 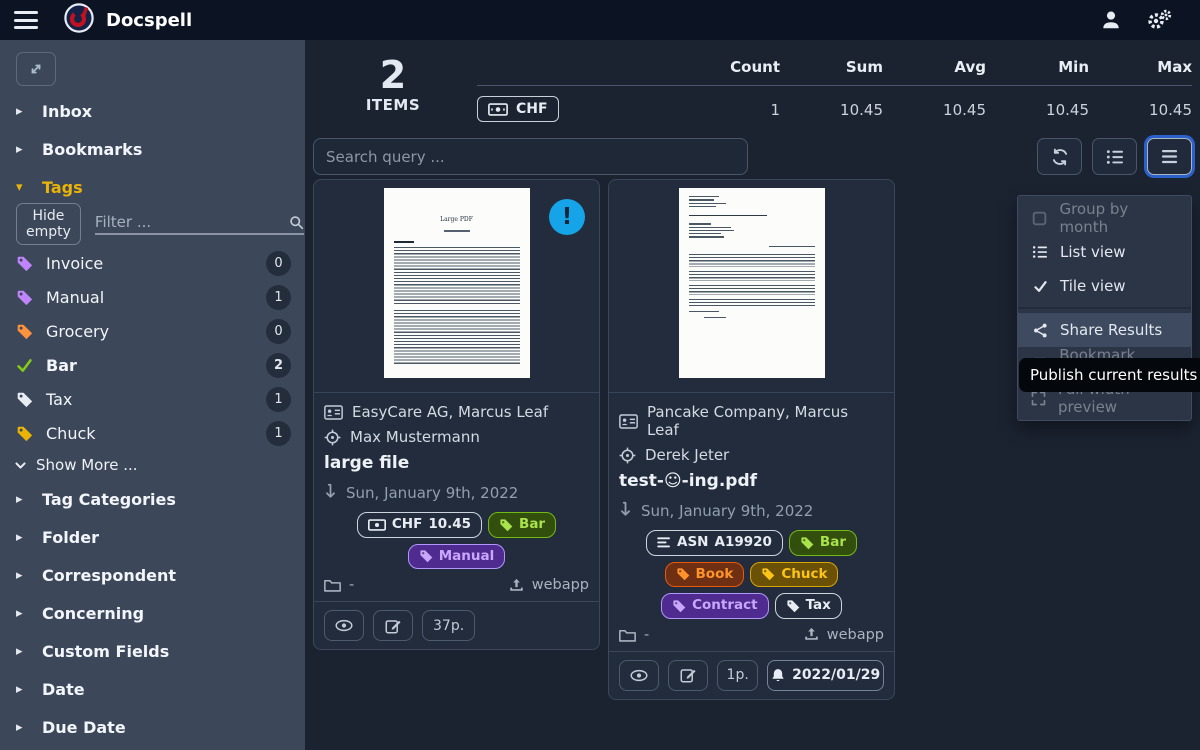 I want to click on refresh-button, so click(x=1059, y=156).